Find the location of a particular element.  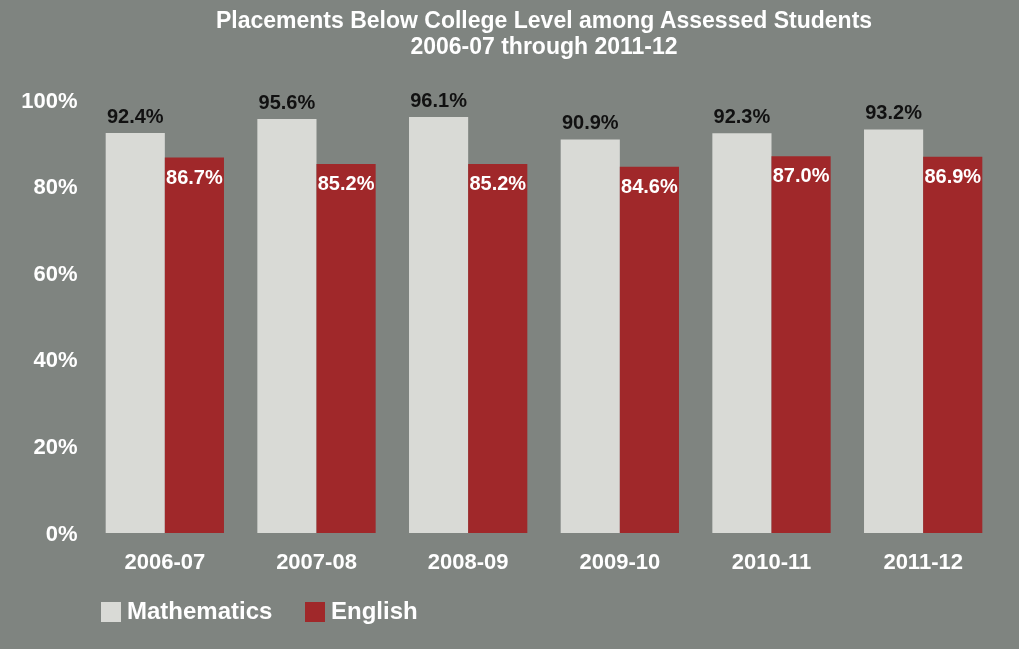

y-tick-label: 0% is located at coordinates (61, 533).